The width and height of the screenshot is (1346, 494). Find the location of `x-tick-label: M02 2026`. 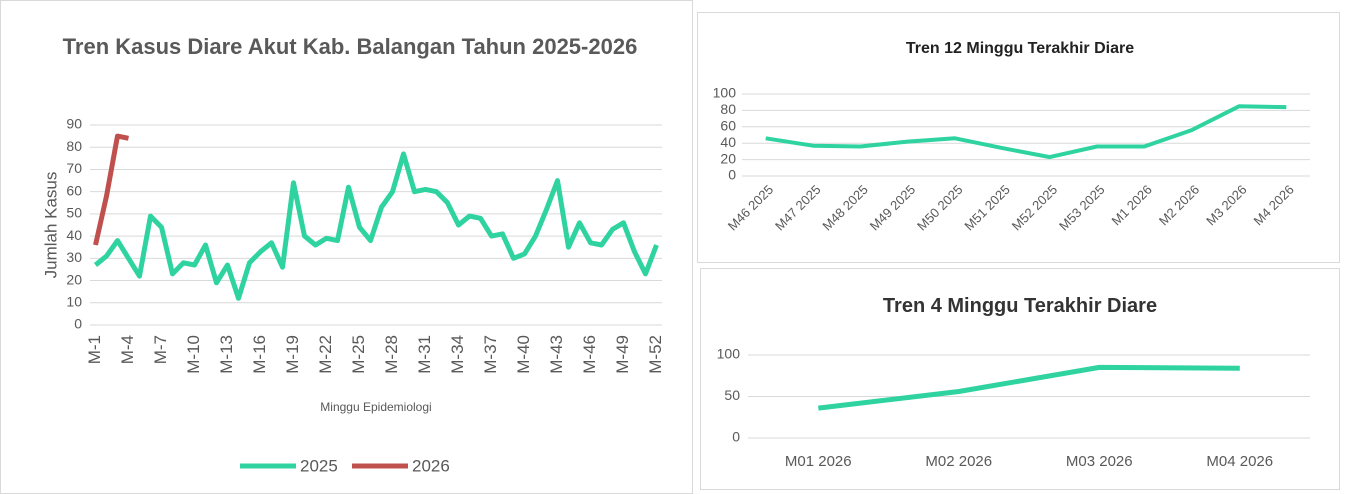

x-tick-label: M02 2026 is located at coordinates (958, 461).